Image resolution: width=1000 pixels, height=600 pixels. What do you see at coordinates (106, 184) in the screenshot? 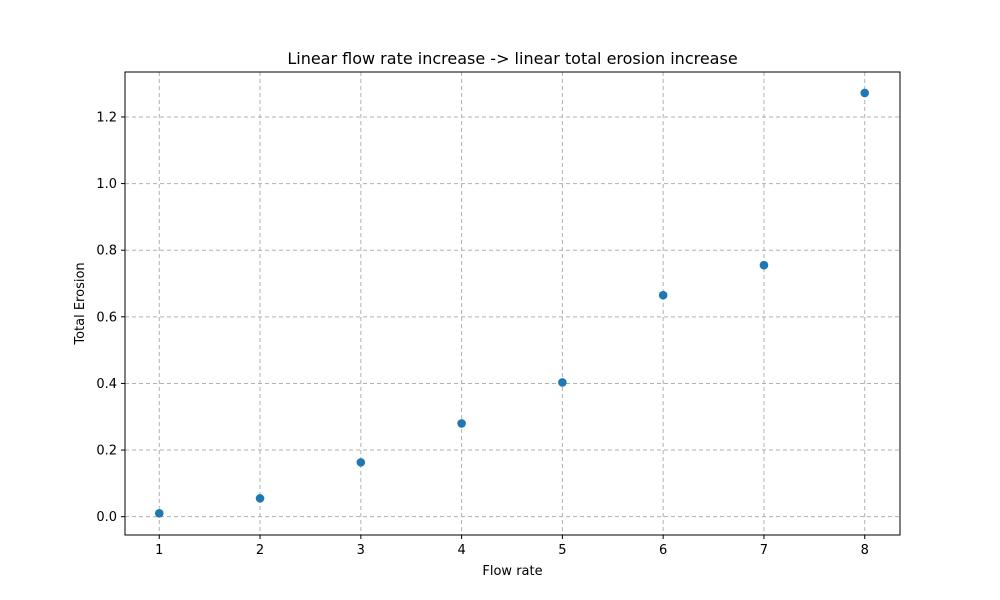
I see `y-tick-label: 1.0` at bounding box center [106, 184].